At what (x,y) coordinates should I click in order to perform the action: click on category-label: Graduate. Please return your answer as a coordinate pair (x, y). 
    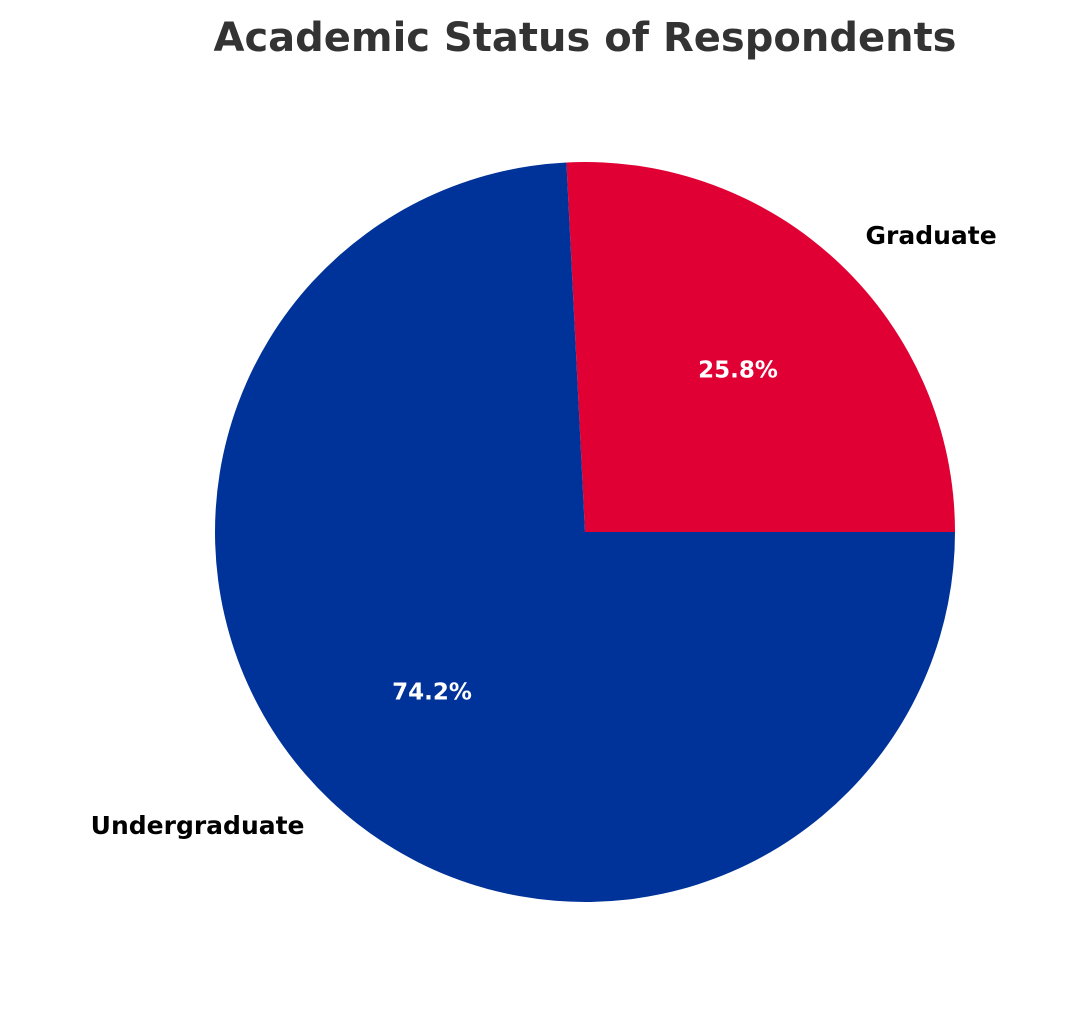
    Looking at the image, I should click on (930, 235).